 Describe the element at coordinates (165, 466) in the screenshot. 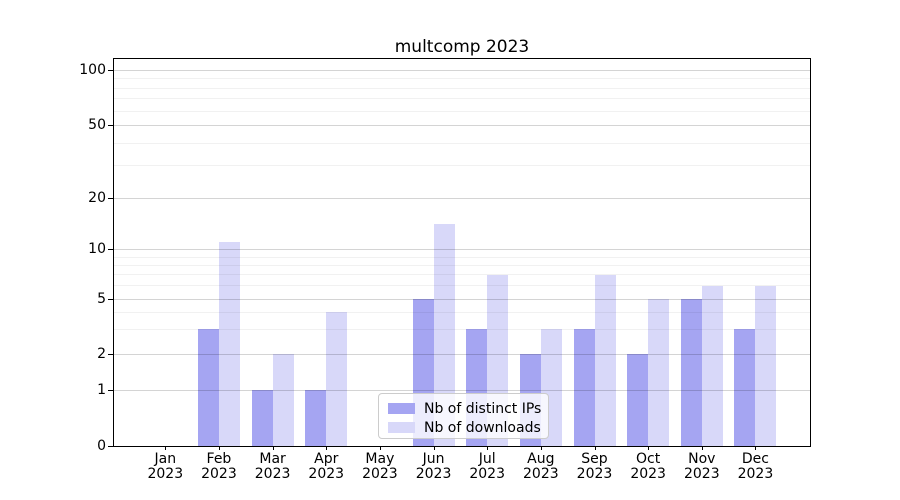

I see `x-tick-label-jan: Jan 2023` at that location.